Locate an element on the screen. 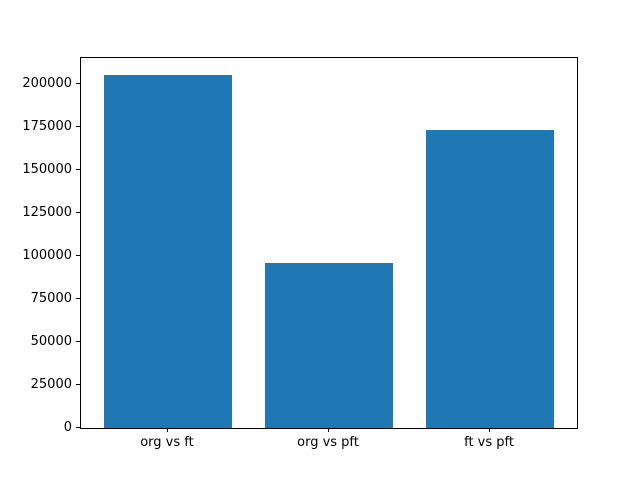 The height and width of the screenshot is (480, 640). y-tick-label: 75000 is located at coordinates (51, 298).